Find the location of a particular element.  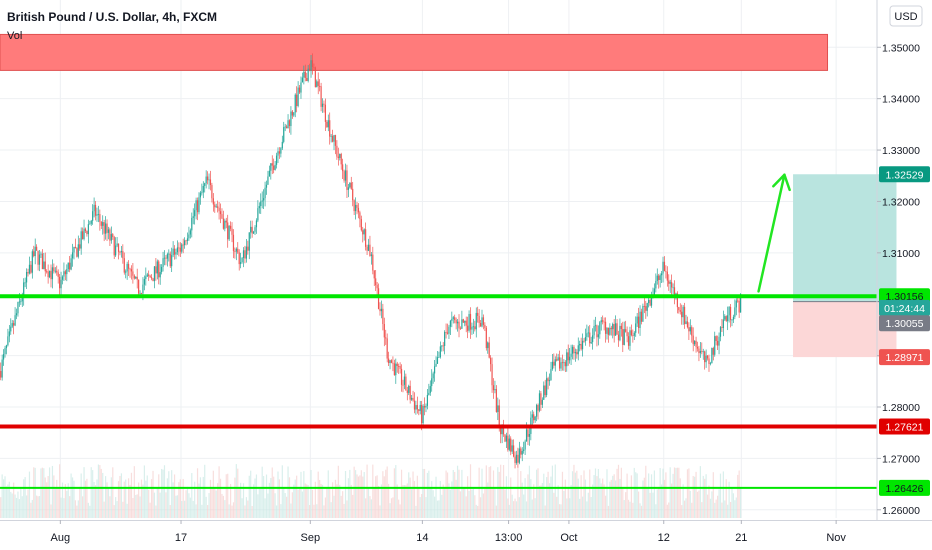

y-tick-label: 1.26000 is located at coordinates (901, 511).